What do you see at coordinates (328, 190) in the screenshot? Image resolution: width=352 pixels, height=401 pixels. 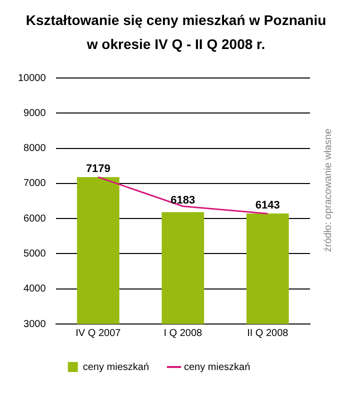 I see `text: źródło: opracowanie własne` at bounding box center [328, 190].